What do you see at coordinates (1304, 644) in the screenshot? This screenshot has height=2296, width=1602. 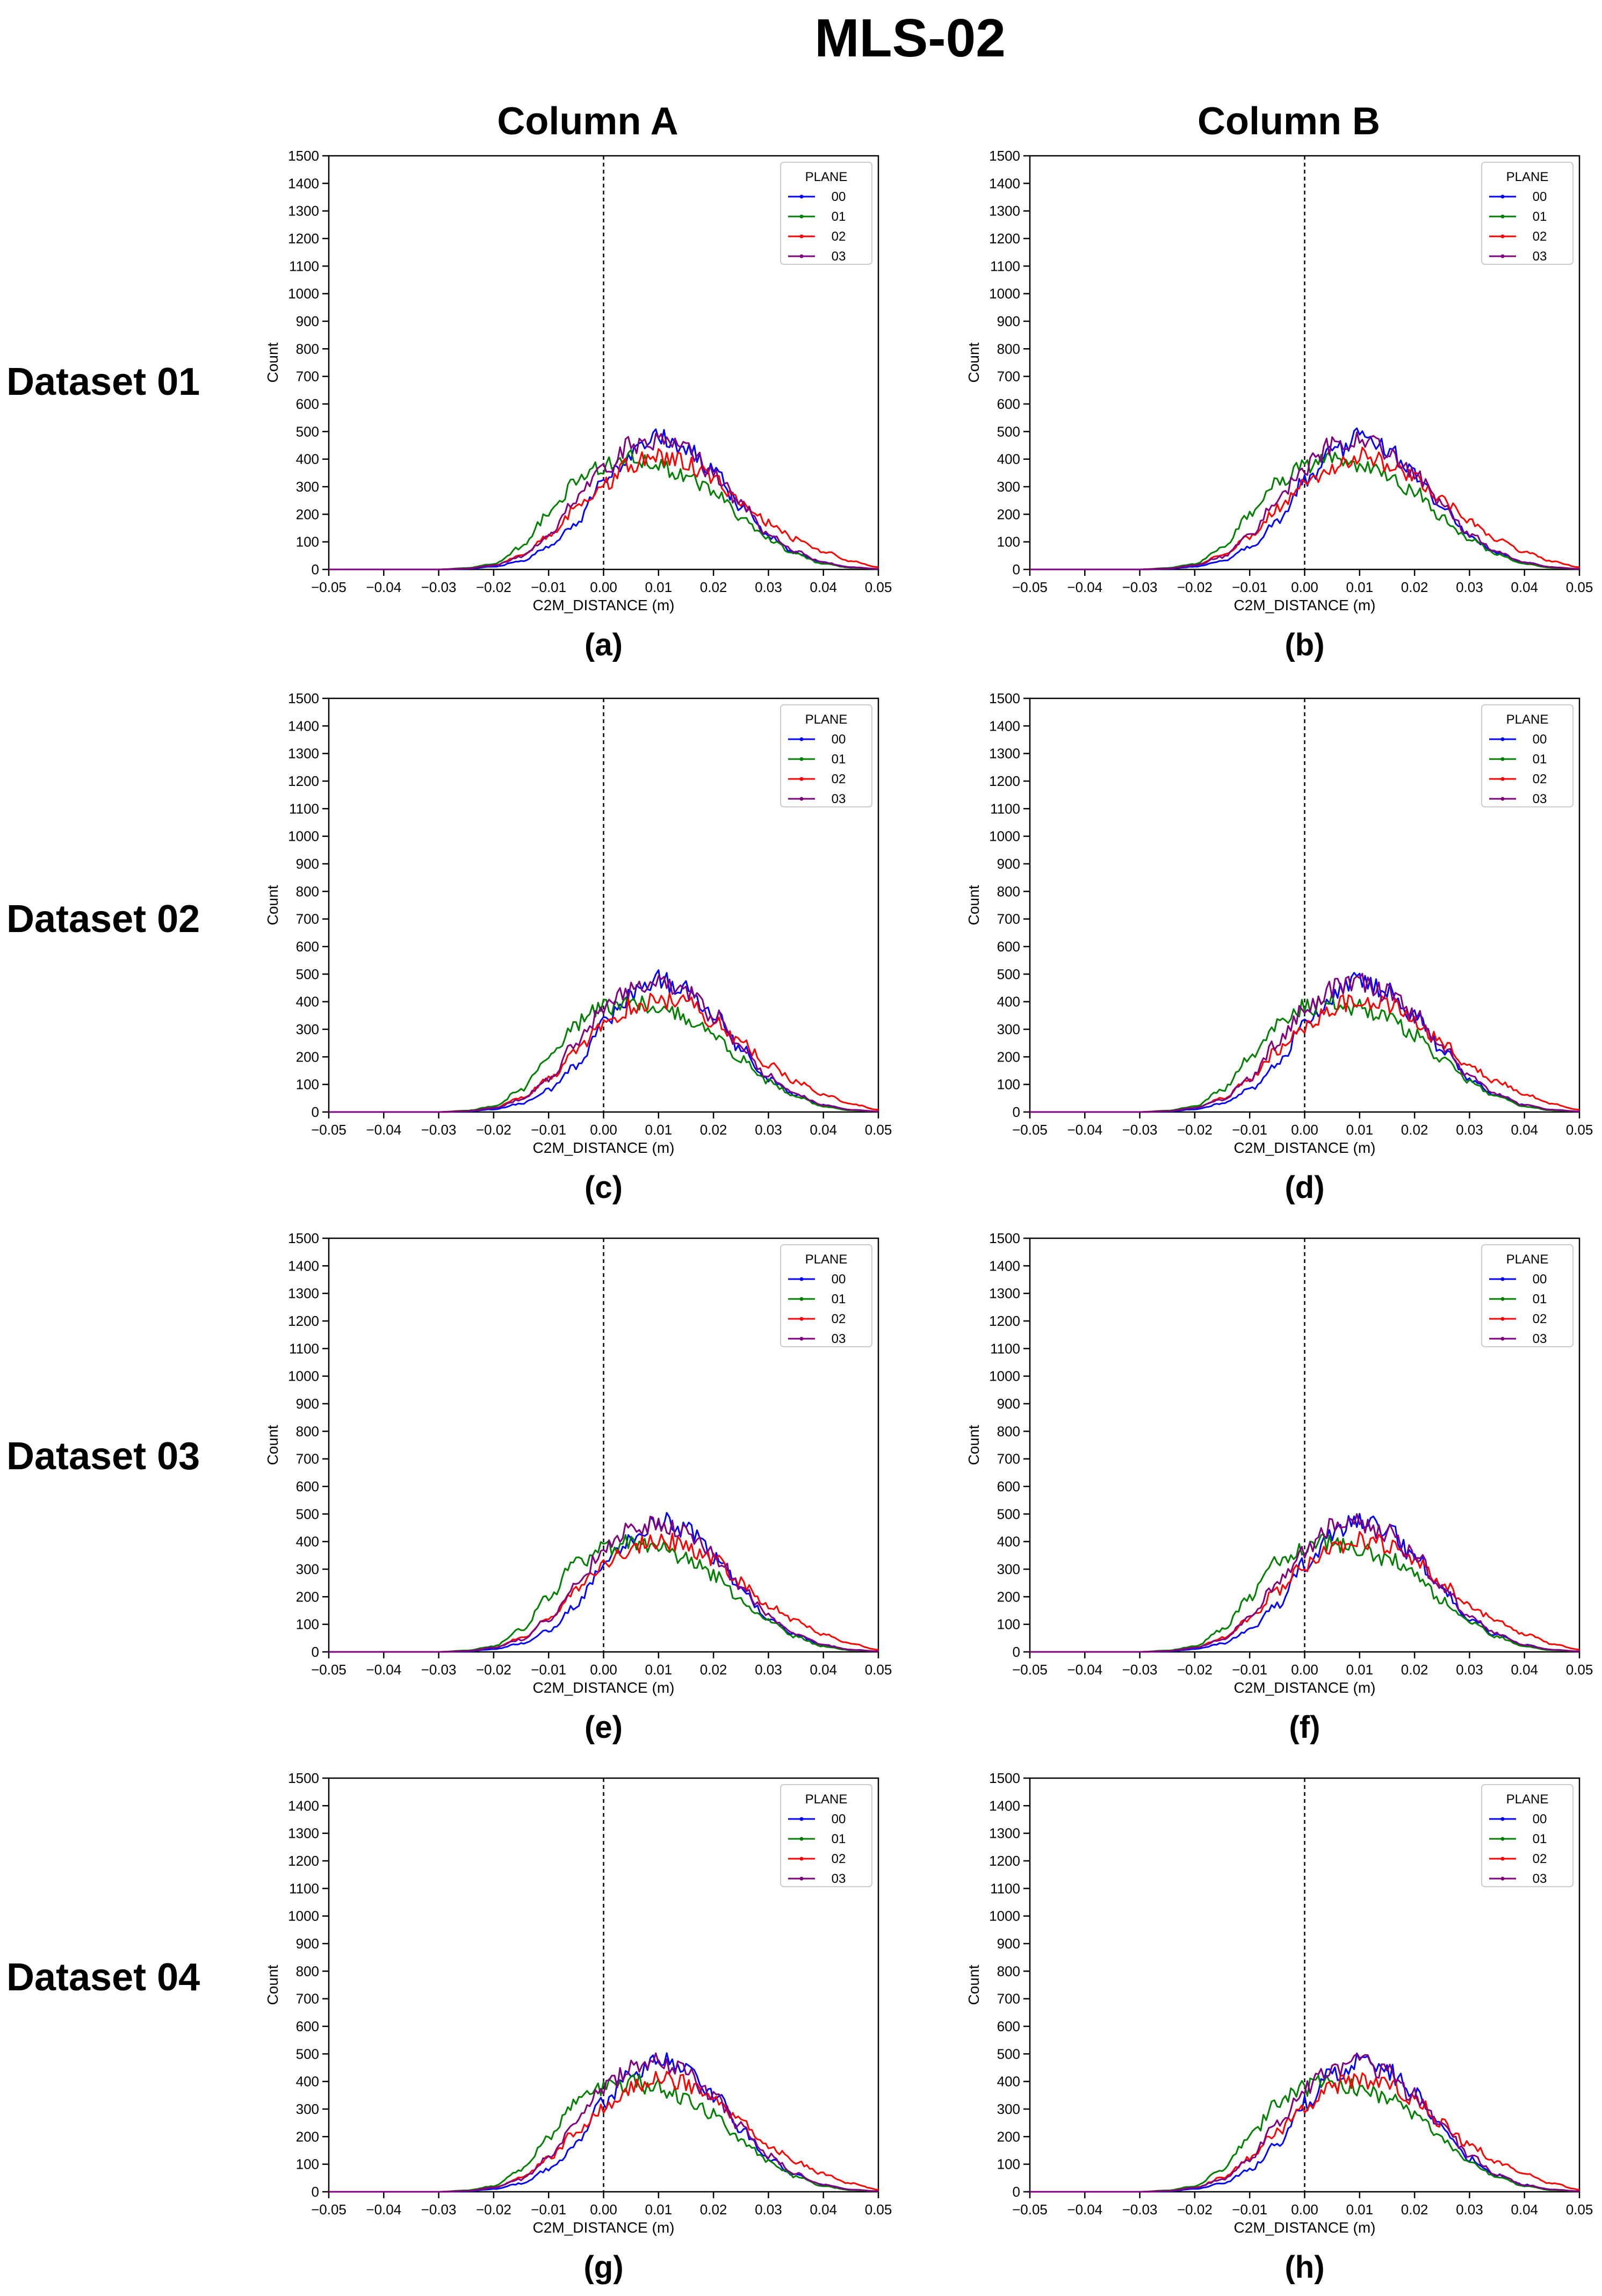 I see `panel-label: (b)` at bounding box center [1304, 644].